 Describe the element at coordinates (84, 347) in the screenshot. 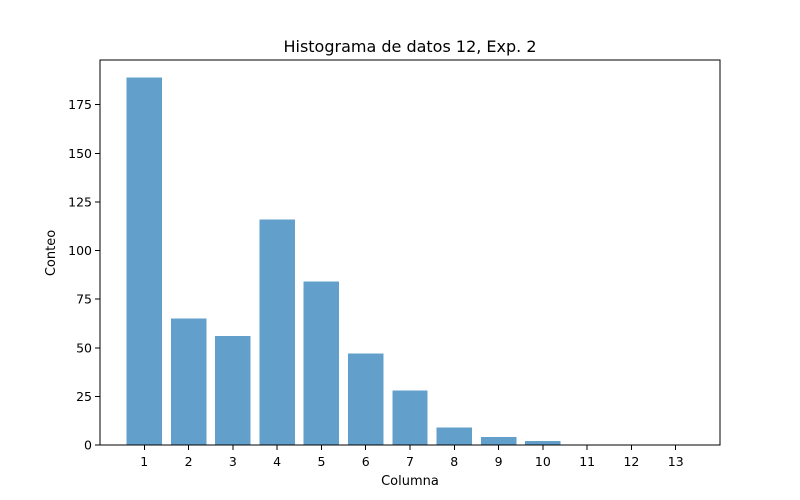

I see `y-tick-label-50: 50` at that location.